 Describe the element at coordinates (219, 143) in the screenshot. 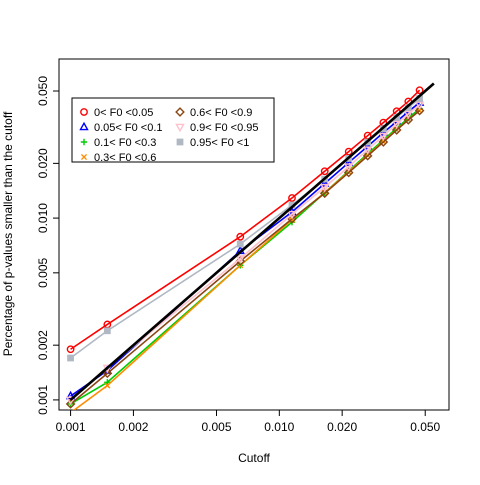

I see `legend-label: 0.95< F0 <1` at that location.